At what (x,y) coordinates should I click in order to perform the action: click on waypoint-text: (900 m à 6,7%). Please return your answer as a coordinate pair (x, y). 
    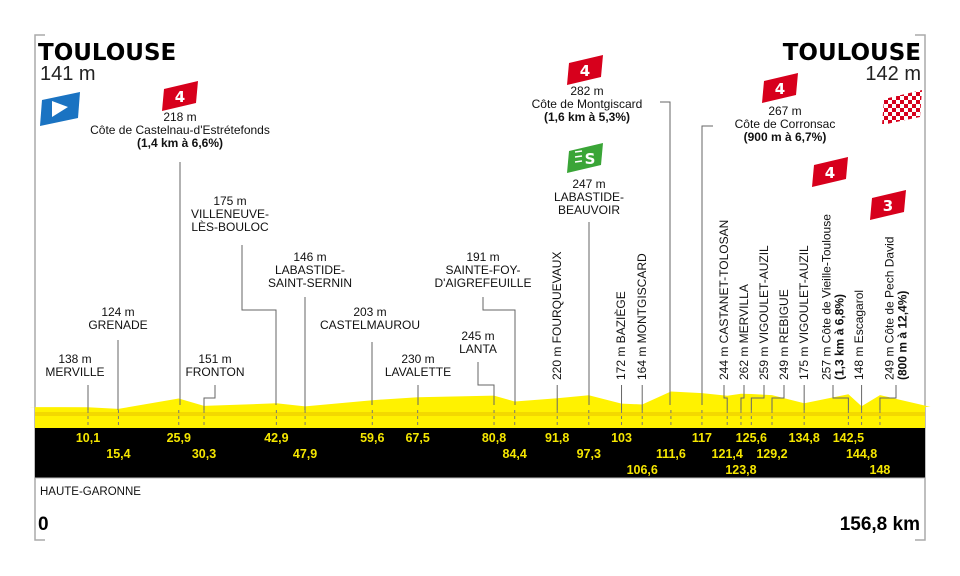
    Looking at the image, I should click on (785, 137).